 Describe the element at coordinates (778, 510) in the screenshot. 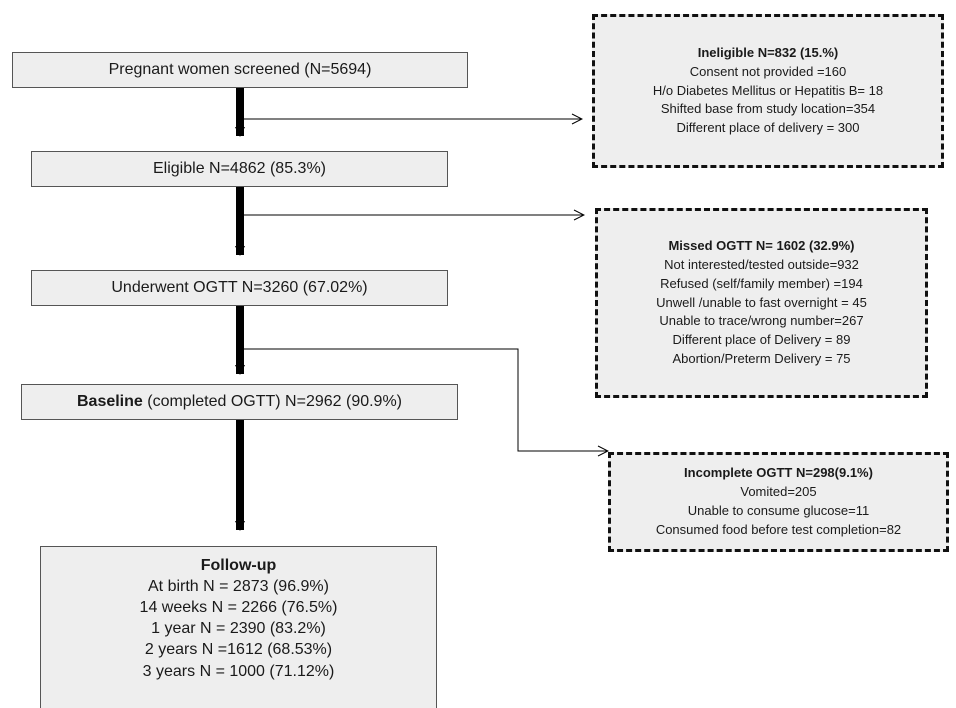

I see `incomplete-line: Unable to consume glucose=11` at that location.